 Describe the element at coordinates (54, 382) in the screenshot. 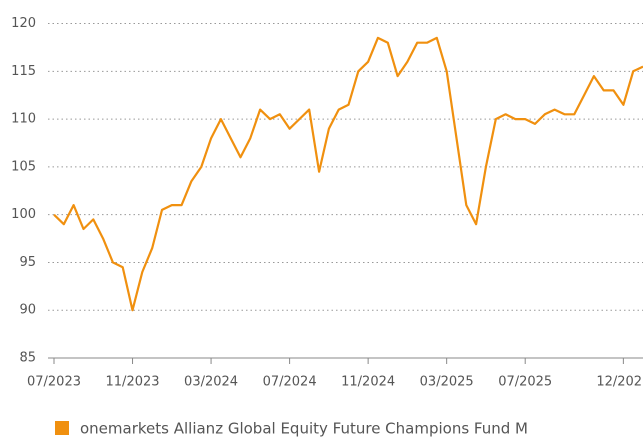

I see `x-tick-label: 07/2023` at that location.